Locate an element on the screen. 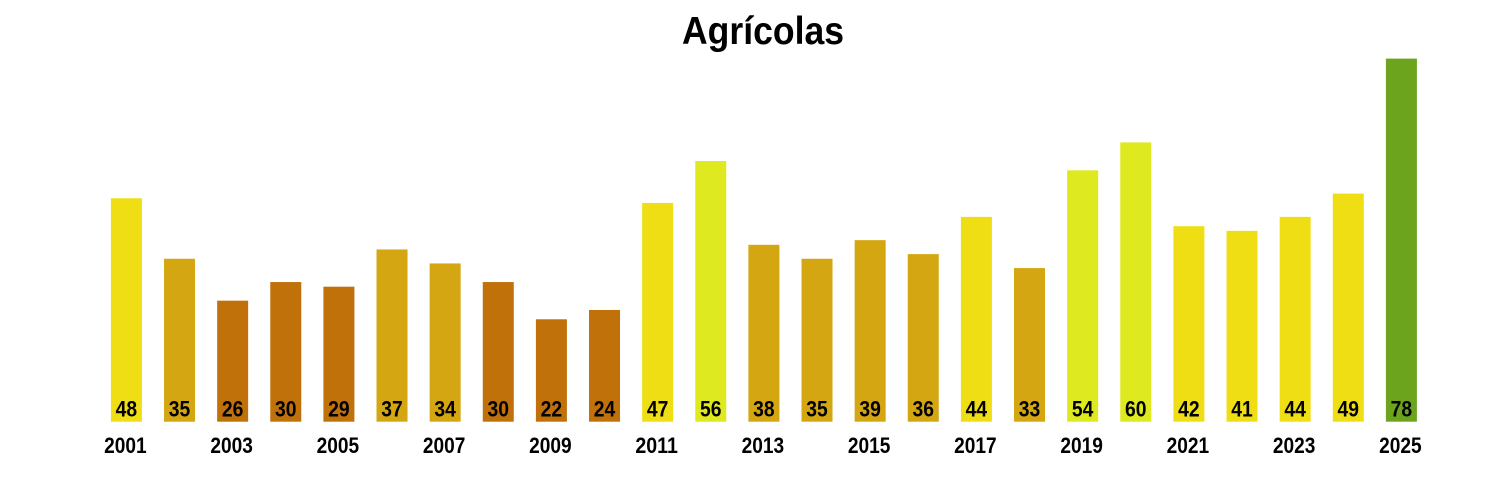 This screenshot has height=500, width=1500. svg-text: 2021 is located at coordinates (1188, 445).